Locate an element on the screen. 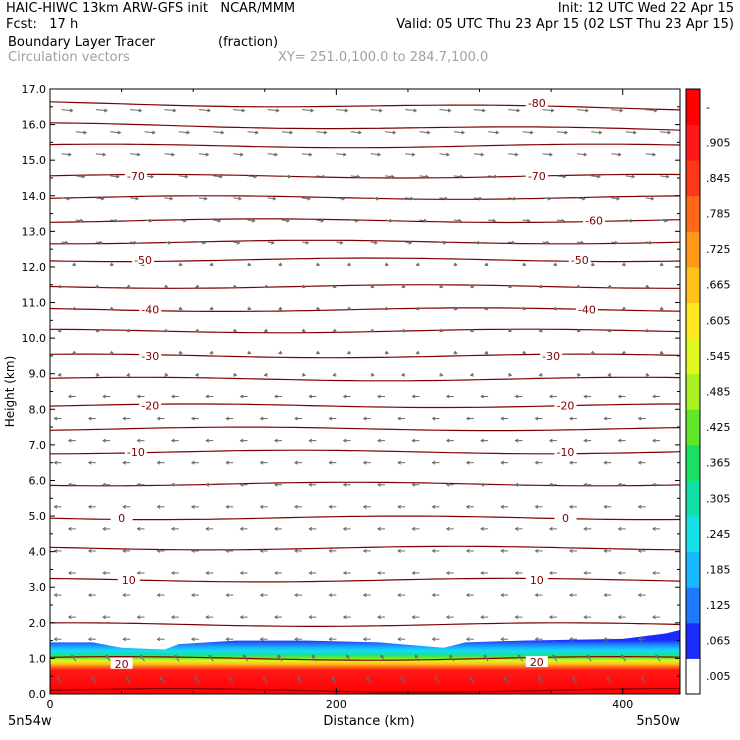 This screenshot has height=740, width=740. cross-section-range: XY= 251.0,100.0 to 284.7,100.0 is located at coordinates (383, 57).